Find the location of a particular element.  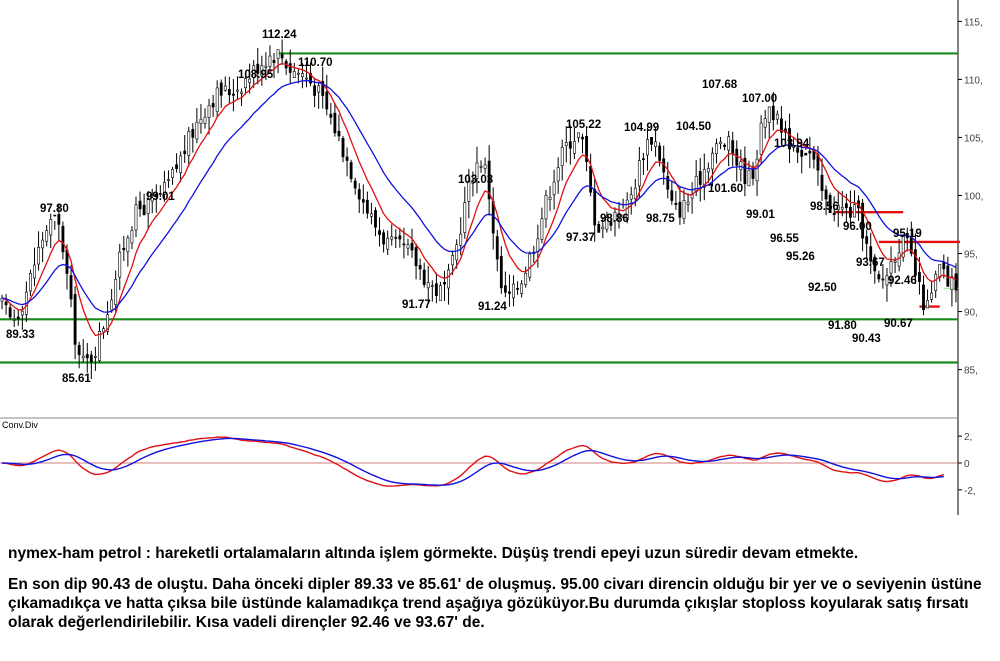

price-annotation: 89.33 is located at coordinates (20, 335).